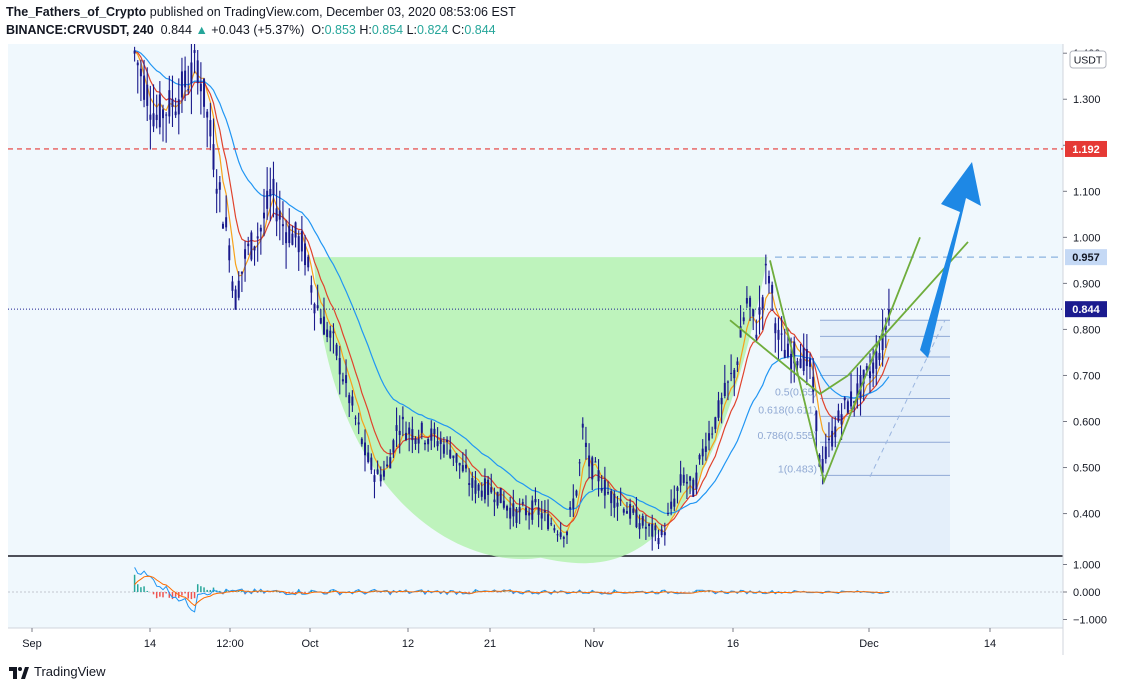 The image size is (1122, 691). What do you see at coordinates (32, 644) in the screenshot?
I see `time-tick-label: Sep` at bounding box center [32, 644].